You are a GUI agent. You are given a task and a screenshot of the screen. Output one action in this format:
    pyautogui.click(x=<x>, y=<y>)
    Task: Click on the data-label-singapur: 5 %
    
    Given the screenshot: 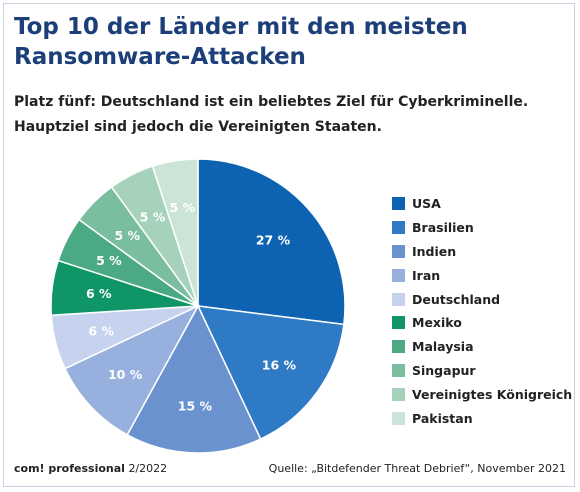 What is the action you would take?
    pyautogui.click(x=128, y=235)
    